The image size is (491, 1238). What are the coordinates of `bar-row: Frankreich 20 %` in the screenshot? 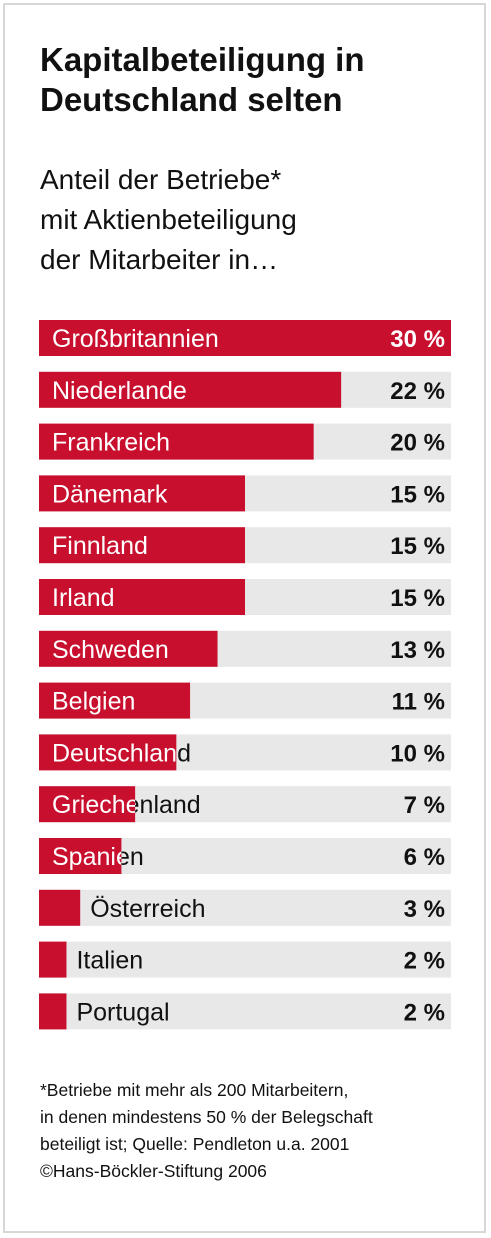 It's located at (245, 441).